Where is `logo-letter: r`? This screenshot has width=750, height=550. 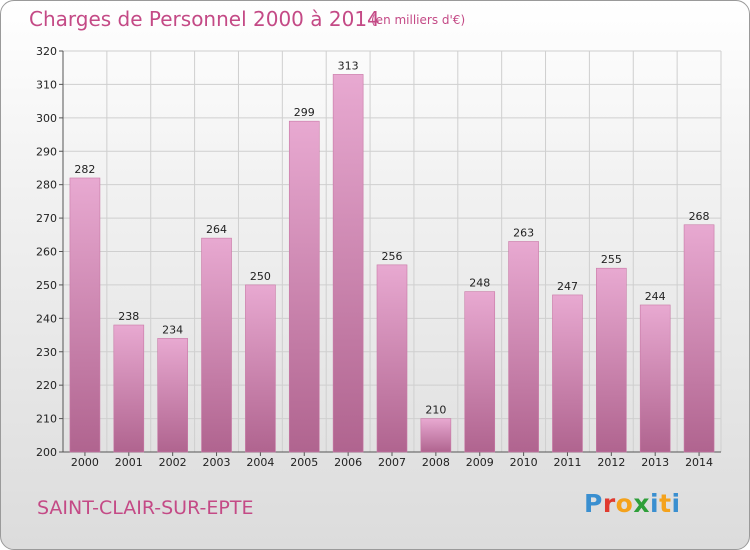 logo-letter: r is located at coordinates (609, 503).